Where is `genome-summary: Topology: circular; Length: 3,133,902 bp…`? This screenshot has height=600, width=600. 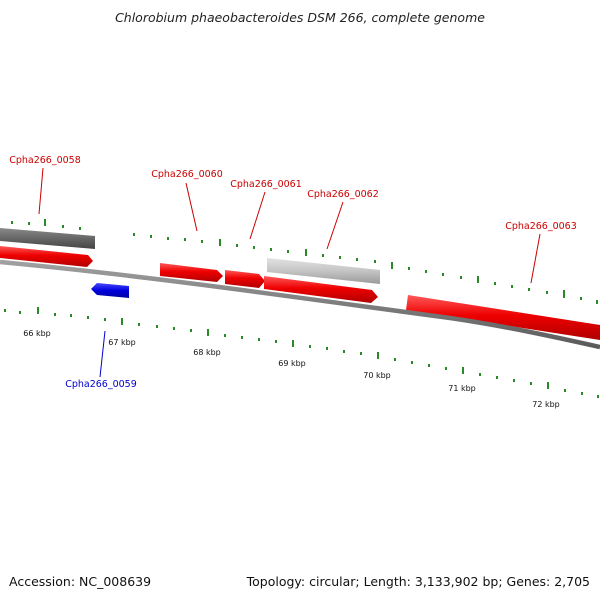
genome-summary: Topology: circular; Length: 3,133,902 bp… is located at coordinates (418, 581).